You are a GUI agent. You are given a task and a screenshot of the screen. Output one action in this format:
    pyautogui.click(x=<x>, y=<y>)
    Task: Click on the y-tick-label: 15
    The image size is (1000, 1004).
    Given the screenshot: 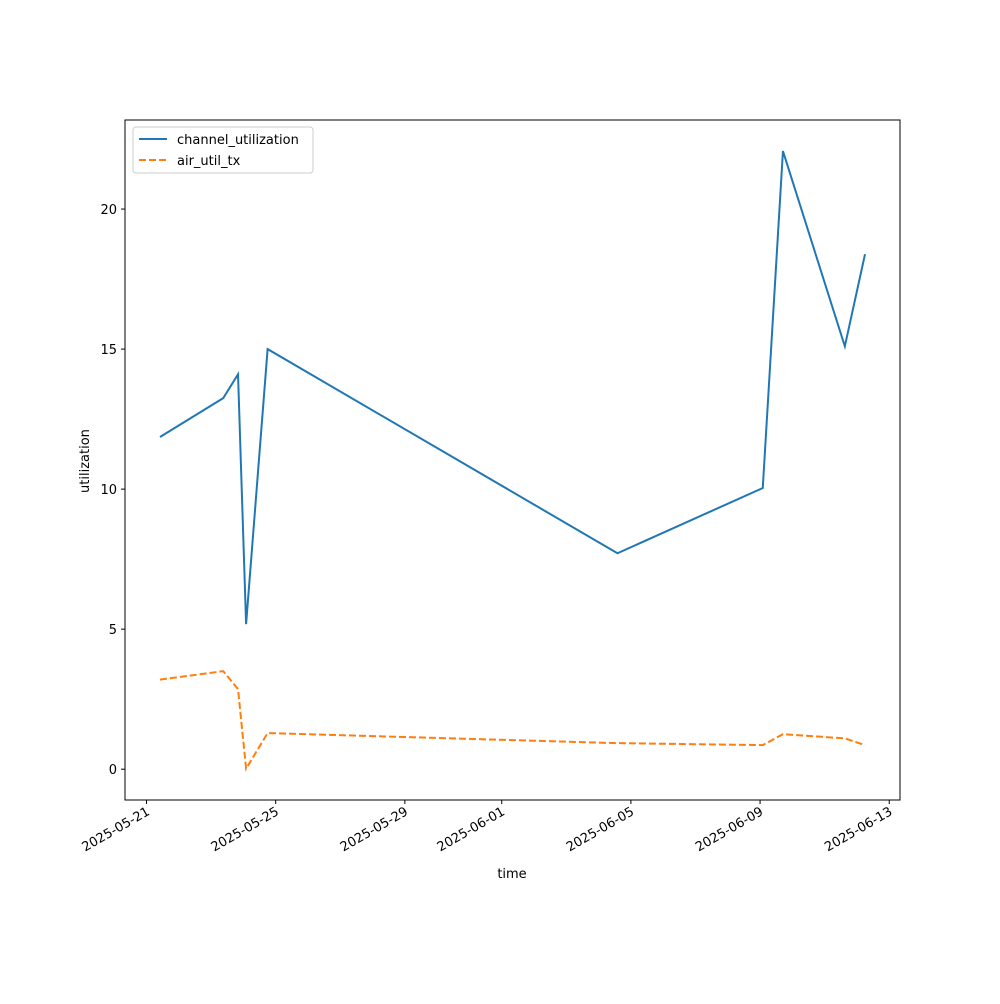 What is the action you would take?
    pyautogui.click(x=108, y=350)
    